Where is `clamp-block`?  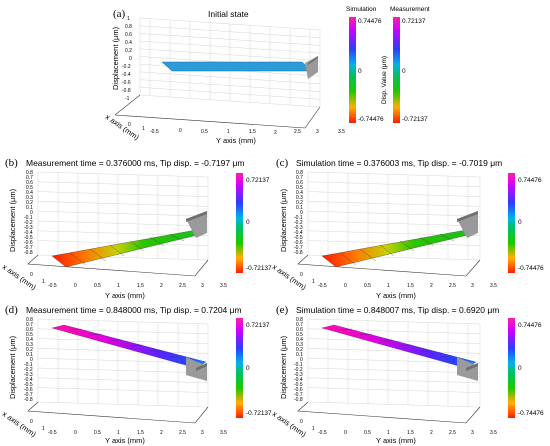 clamp-block is located at coordinates (311, 67).